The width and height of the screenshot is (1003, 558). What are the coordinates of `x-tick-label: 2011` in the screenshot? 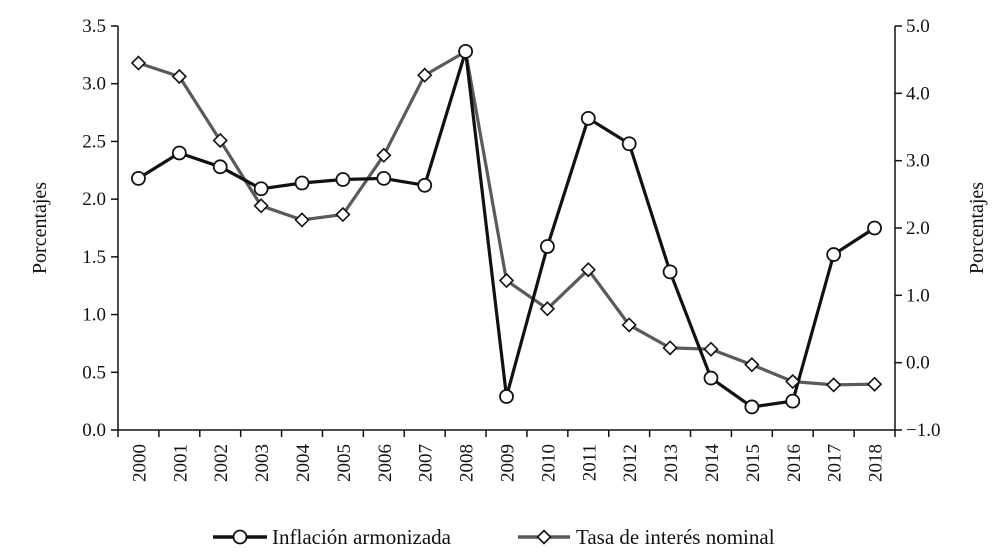 It's located at (589, 462).